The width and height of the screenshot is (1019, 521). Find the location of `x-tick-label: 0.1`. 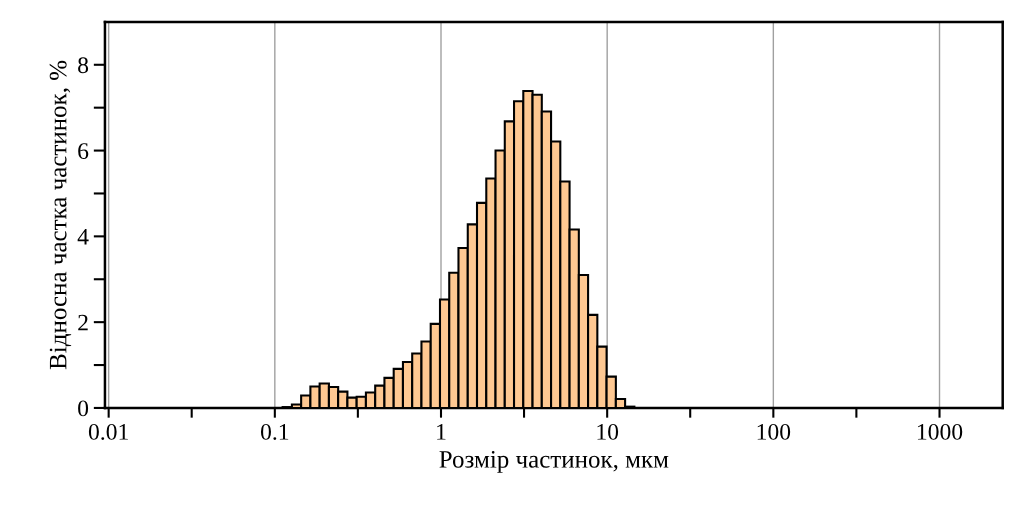

x-tick-label: 0.1 is located at coordinates (274, 431).